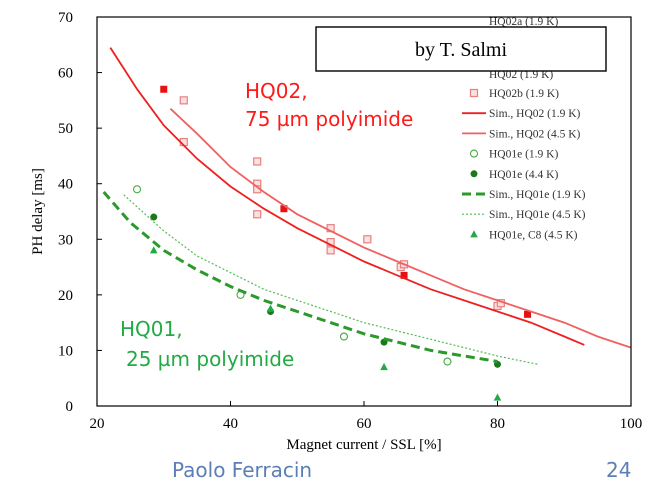 Image resolution: width=652 pixels, height=489 pixels. I want to click on legend-label: HQ01e (1.9 K), so click(523, 155).